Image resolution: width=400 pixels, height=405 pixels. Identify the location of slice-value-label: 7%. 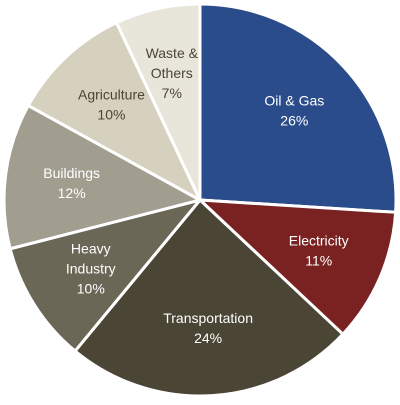
(172, 92).